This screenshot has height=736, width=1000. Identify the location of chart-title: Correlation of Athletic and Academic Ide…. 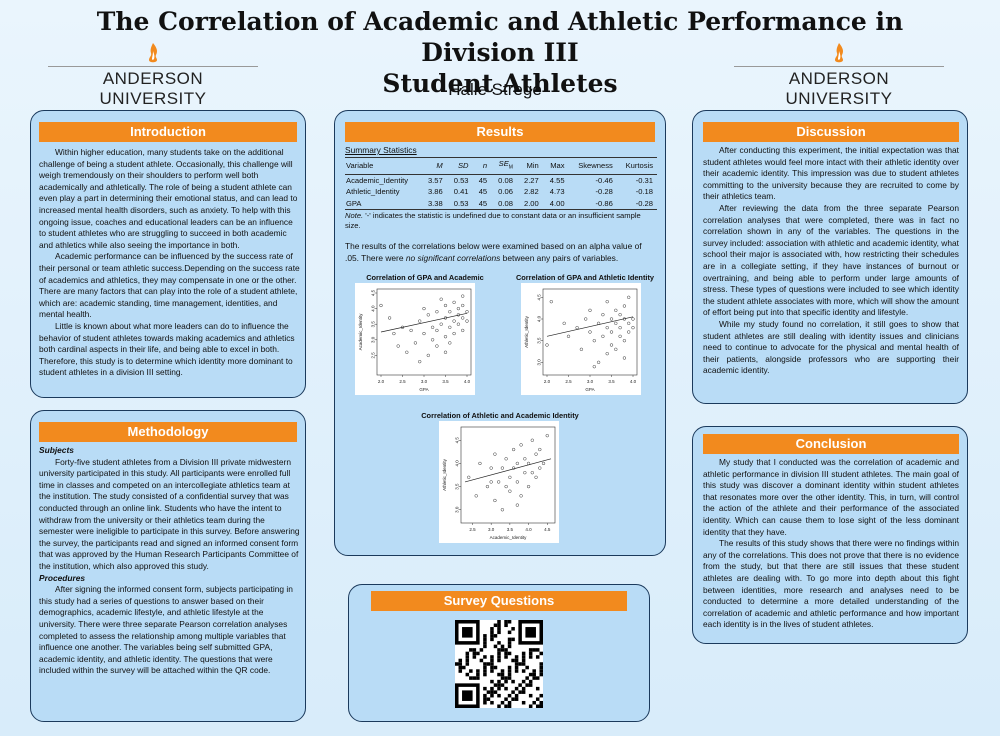
(500, 415).